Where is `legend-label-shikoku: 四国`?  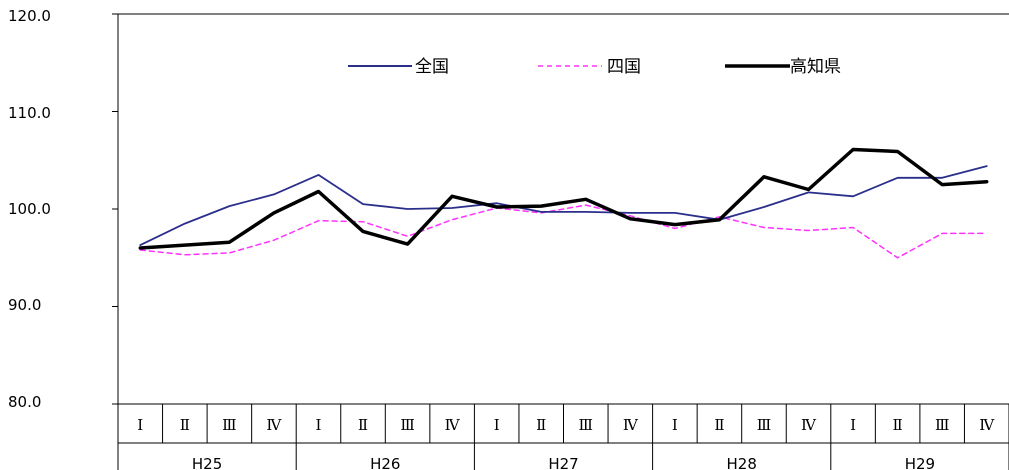
legend-label-shikoku: 四国 is located at coordinates (624, 67).